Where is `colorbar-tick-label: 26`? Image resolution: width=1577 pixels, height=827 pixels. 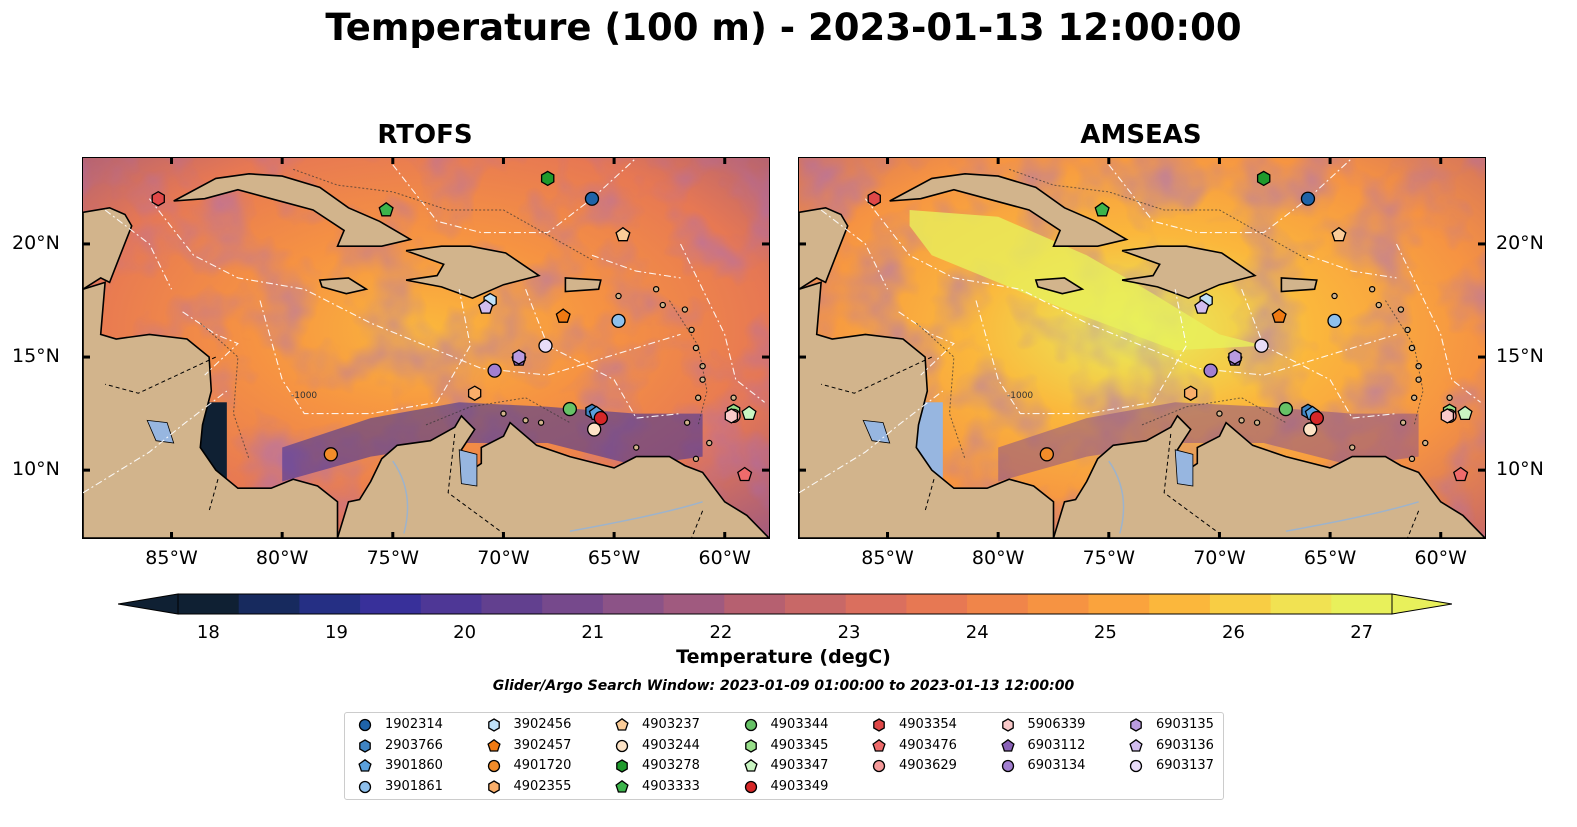
colorbar-tick-label: 26 is located at coordinates (1233, 632).